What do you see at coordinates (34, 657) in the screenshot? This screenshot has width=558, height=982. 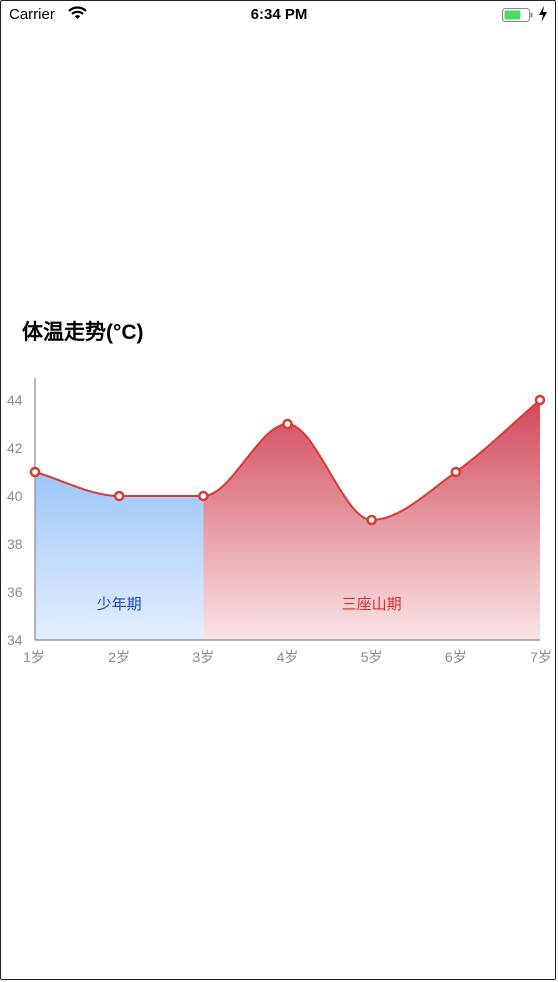 I see `x-tick-label: 1岁` at bounding box center [34, 657].